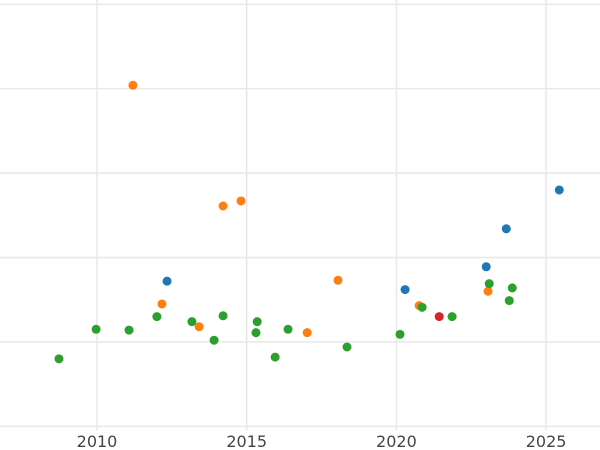 Image resolution: width=600 pixels, height=450 pixels. Describe the element at coordinates (246, 441) in the screenshot. I see `x-tick-label: 2015` at that location.